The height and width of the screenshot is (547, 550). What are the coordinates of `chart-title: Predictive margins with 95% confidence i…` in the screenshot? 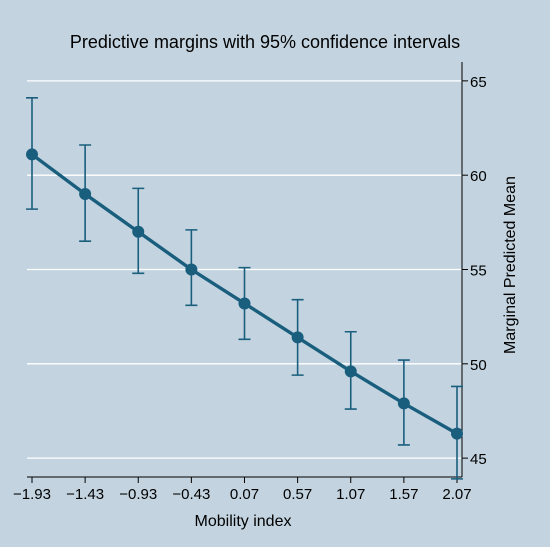 It's located at (265, 42).